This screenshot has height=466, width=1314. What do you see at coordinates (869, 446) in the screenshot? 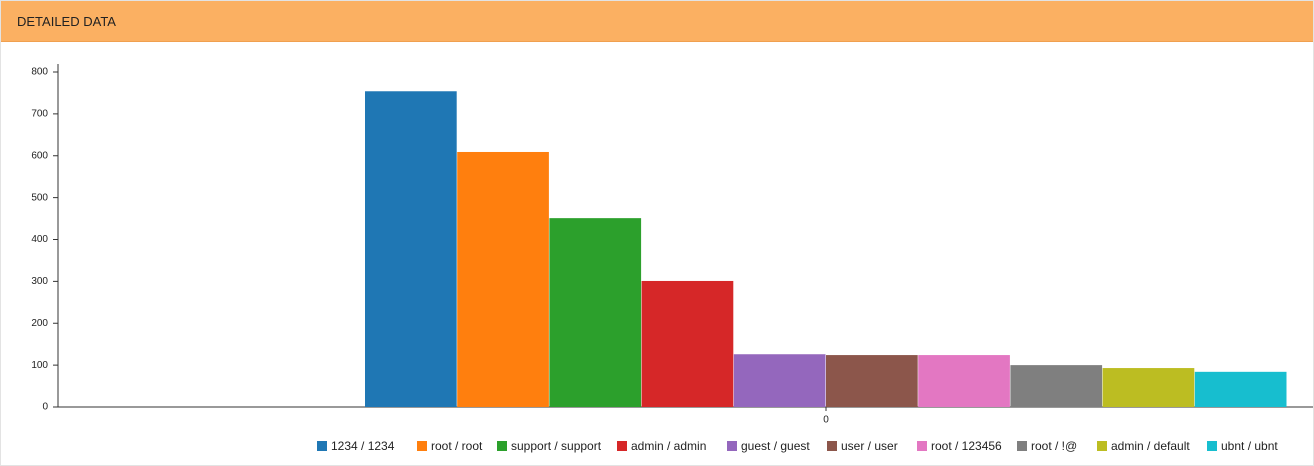
I see `legend-label: user / user` at bounding box center [869, 446].